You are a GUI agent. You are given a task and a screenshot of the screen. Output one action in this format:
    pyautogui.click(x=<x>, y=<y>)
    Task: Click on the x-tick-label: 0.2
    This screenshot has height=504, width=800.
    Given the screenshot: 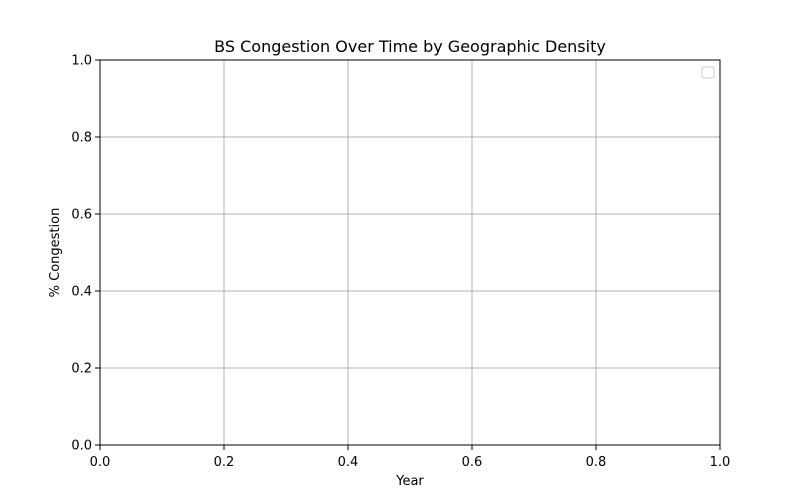 What is the action you would take?
    pyautogui.click(x=224, y=462)
    